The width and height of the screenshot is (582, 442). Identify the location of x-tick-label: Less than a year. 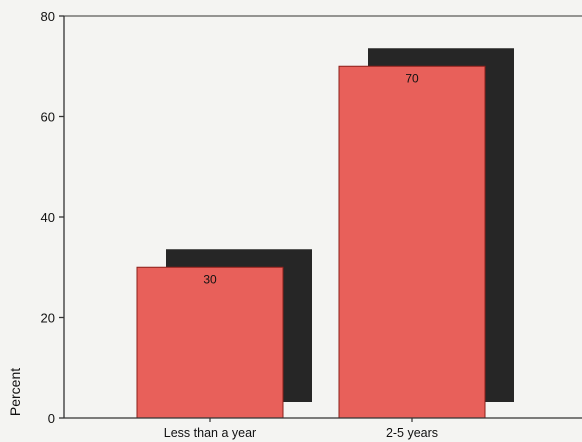
(210, 433).